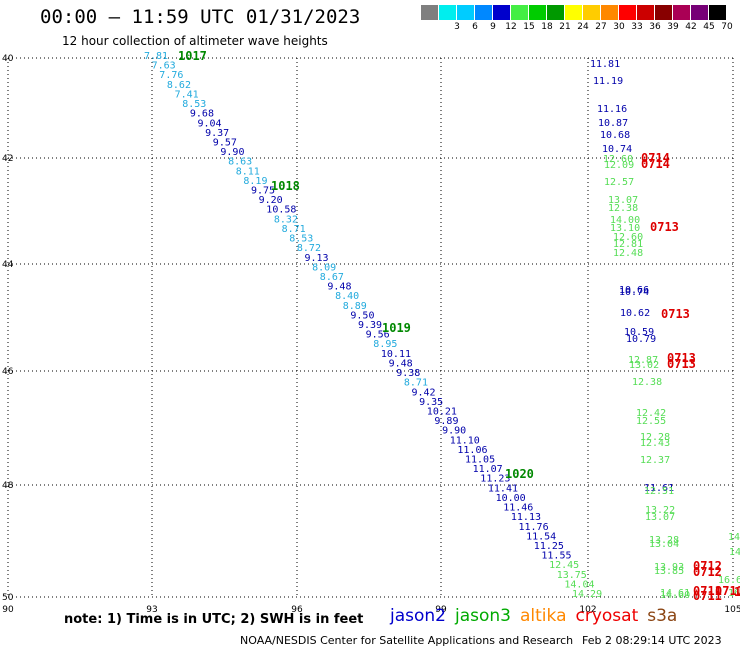 This screenshot has height=650, width=740. I want to click on wave-height-value: 11.25, so click(549, 546).